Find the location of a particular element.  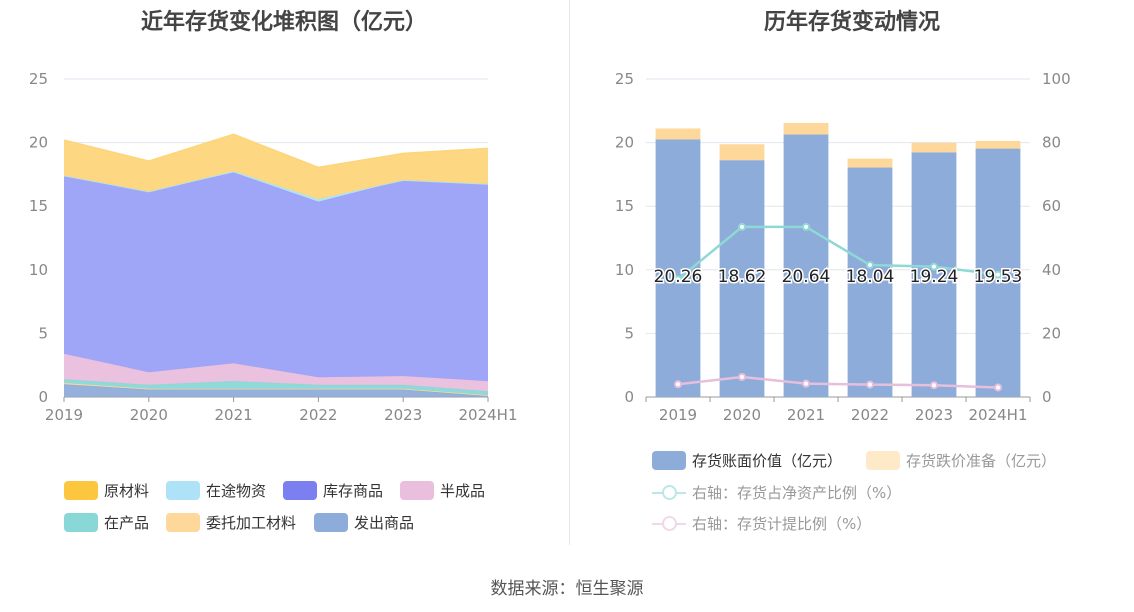

right-y-tick-label: 5 is located at coordinates (629, 333).